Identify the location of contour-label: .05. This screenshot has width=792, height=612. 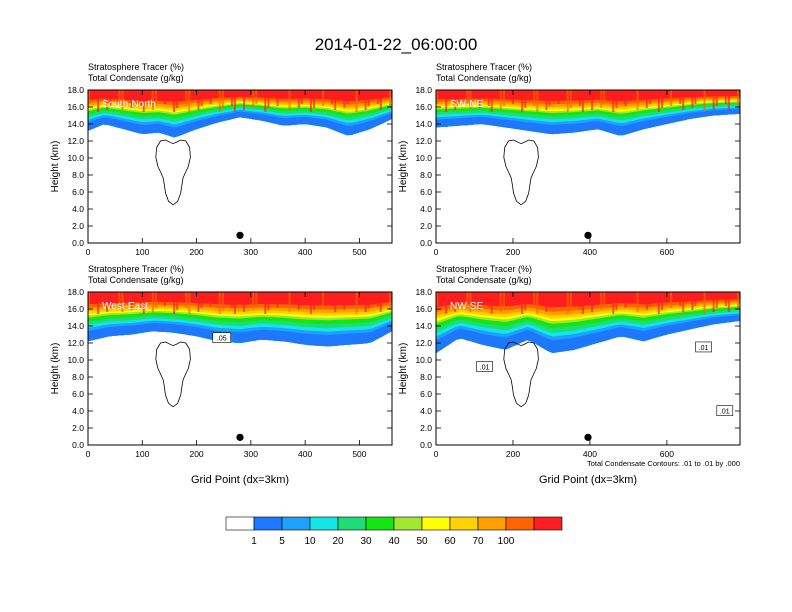
(222, 339).